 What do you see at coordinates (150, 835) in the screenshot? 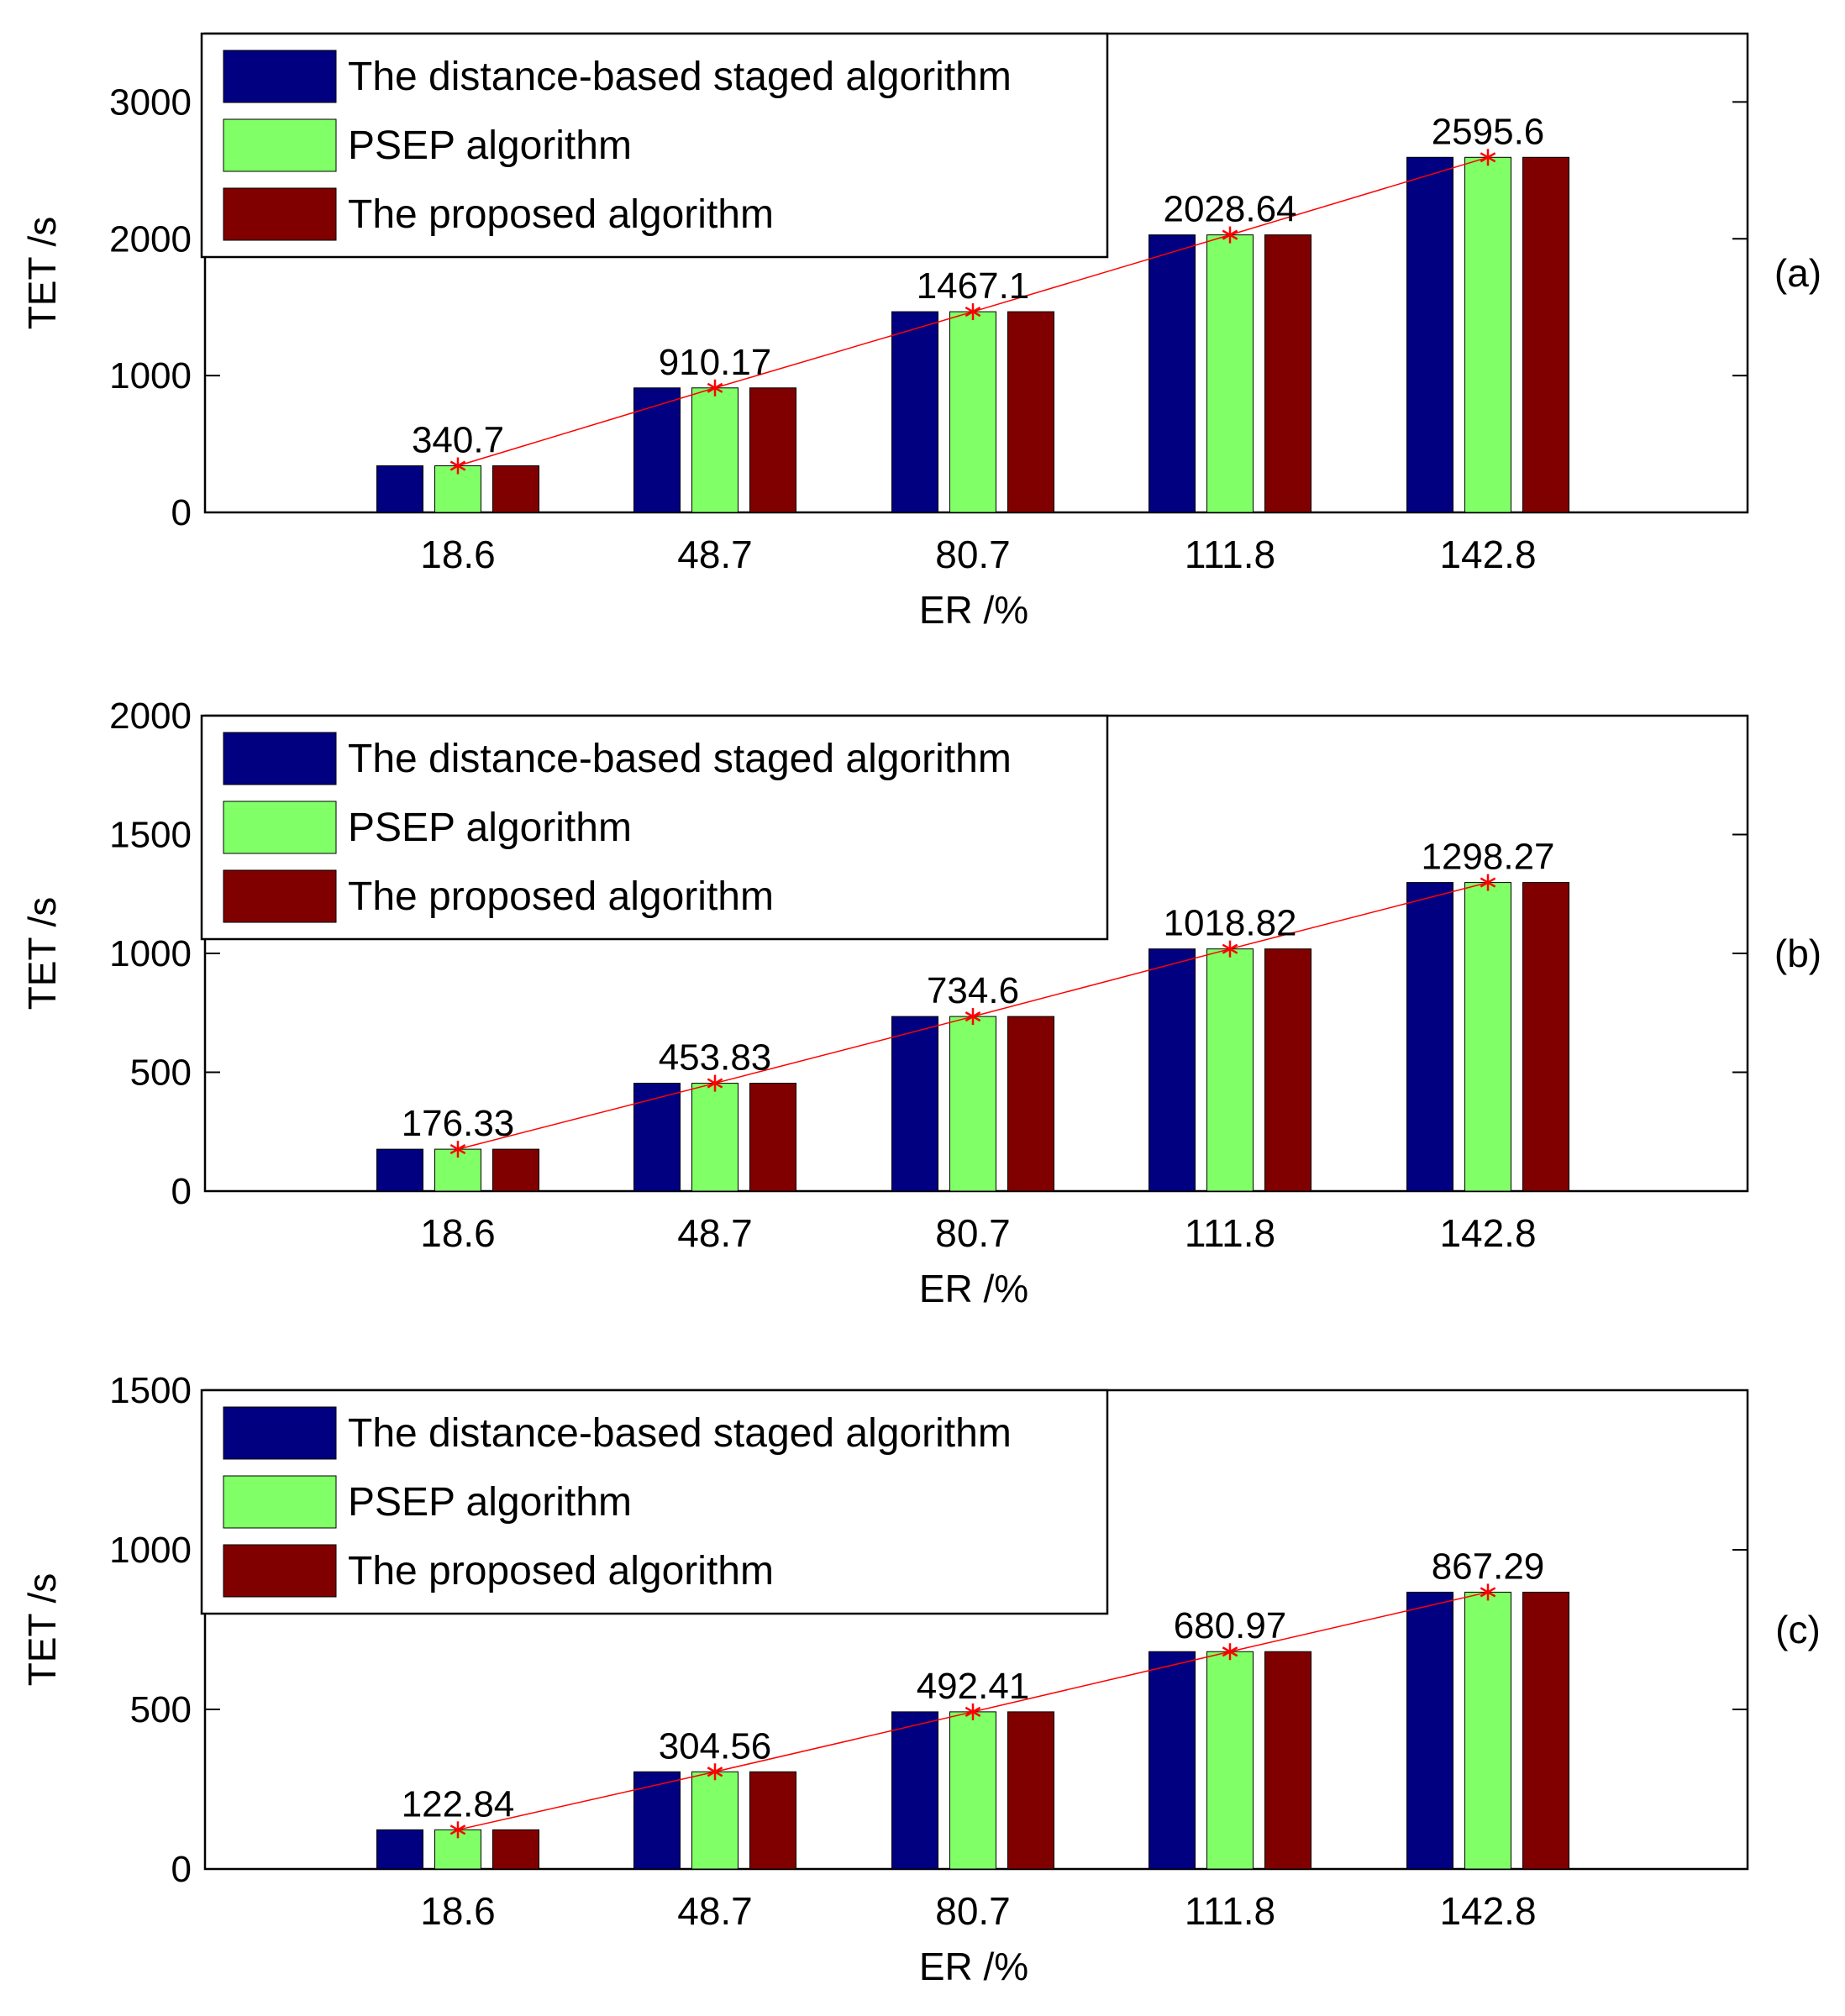
I see `y-tick-label: 1500` at bounding box center [150, 835].